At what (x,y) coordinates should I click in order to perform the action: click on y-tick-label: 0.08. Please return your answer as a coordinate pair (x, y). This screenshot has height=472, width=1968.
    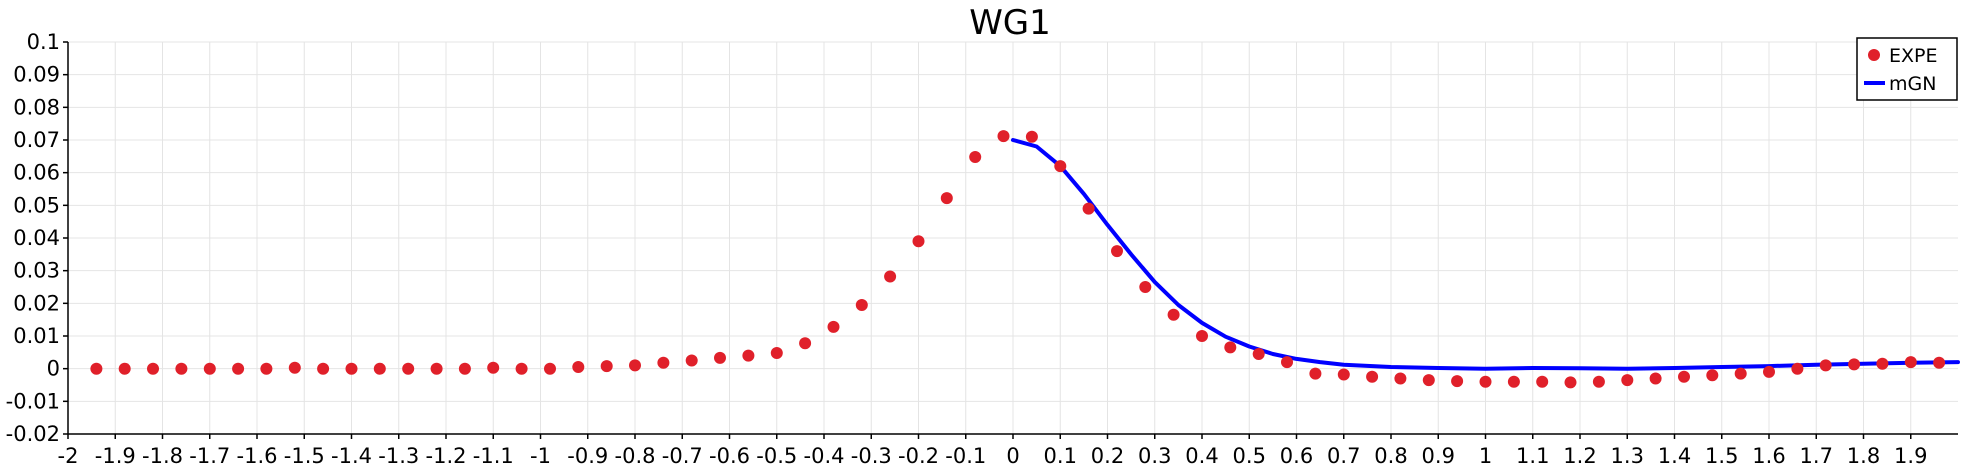
    Looking at the image, I should click on (36, 107).